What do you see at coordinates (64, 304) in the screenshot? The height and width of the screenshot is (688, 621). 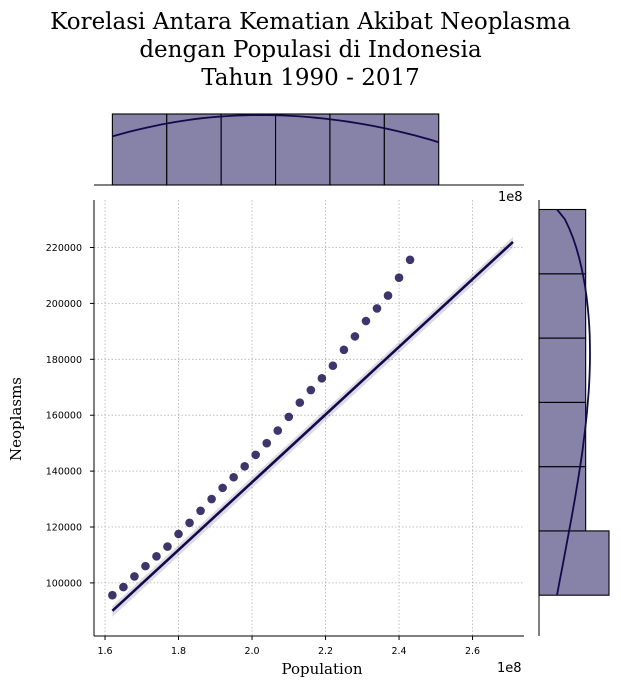 I see `y-tick-label: 200000` at bounding box center [64, 304].